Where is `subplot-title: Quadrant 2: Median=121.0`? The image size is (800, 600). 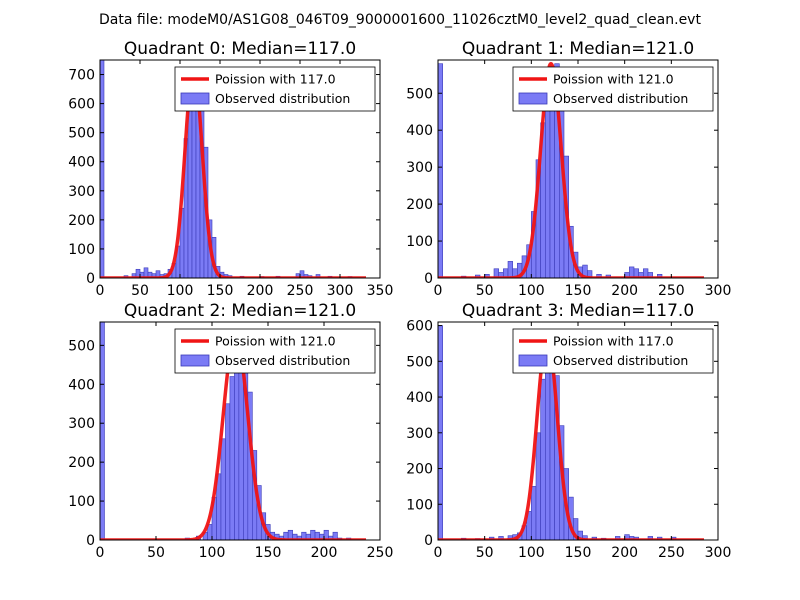
subplot-title: Quadrant 2: Median=121.0 is located at coordinates (240, 311).